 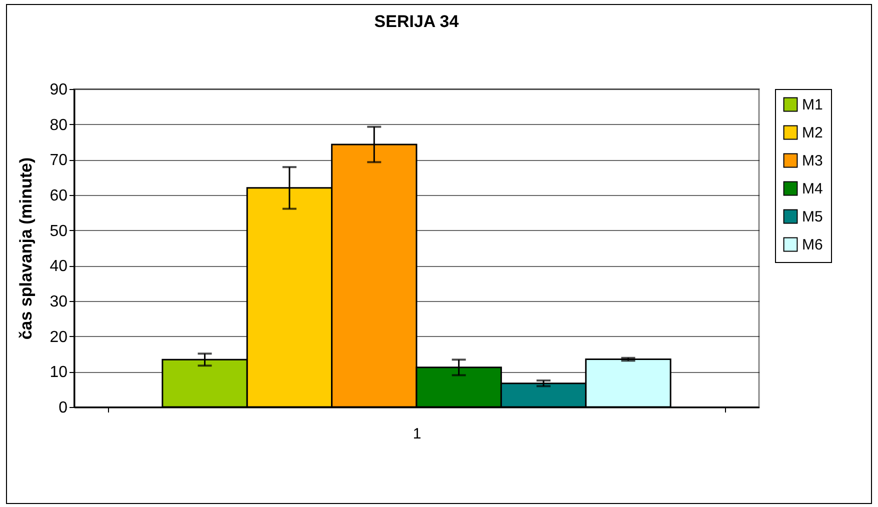 What do you see at coordinates (417, 434) in the screenshot?
I see `x-tick-label: 1` at bounding box center [417, 434].